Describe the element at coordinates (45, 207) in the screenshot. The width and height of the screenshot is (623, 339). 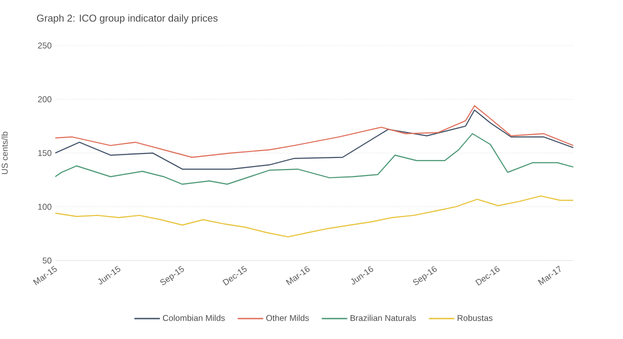
I see `y-tick-label: 100` at that location.